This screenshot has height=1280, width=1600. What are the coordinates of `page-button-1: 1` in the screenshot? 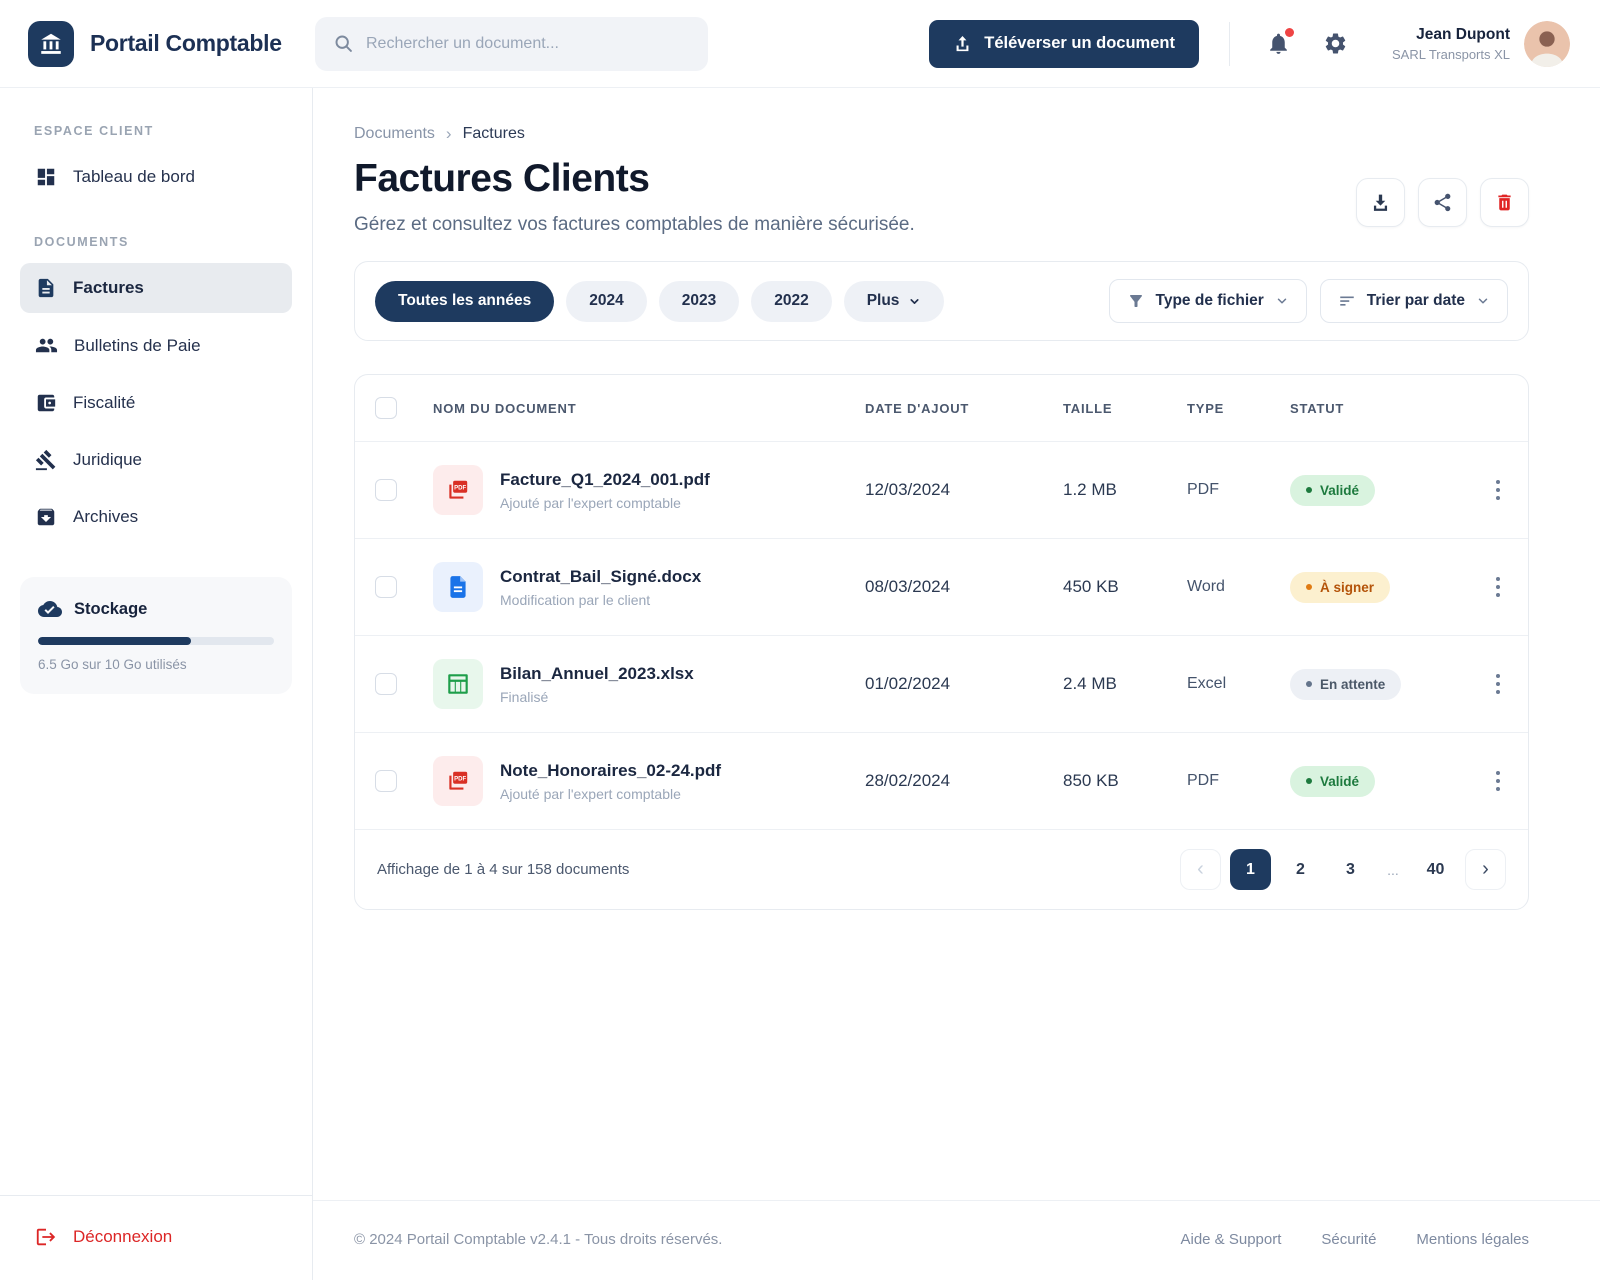 It's located at (1250, 869).